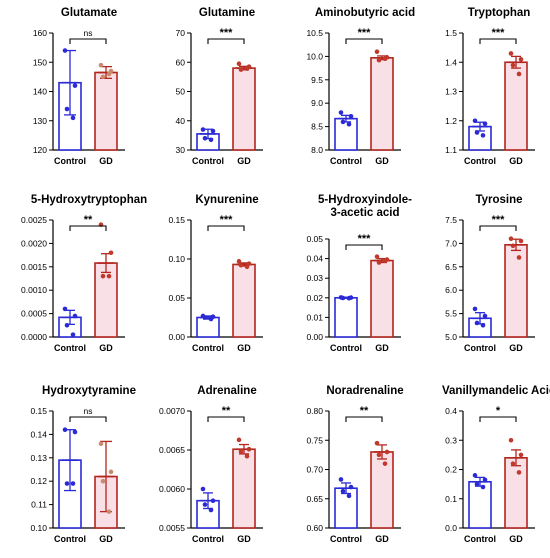 Image resolution: width=550 pixels, height=558 pixels. Describe the element at coordinates (89, 200) in the screenshot. I see `chart-title: 5-Hydroxytryptophan` at that location.